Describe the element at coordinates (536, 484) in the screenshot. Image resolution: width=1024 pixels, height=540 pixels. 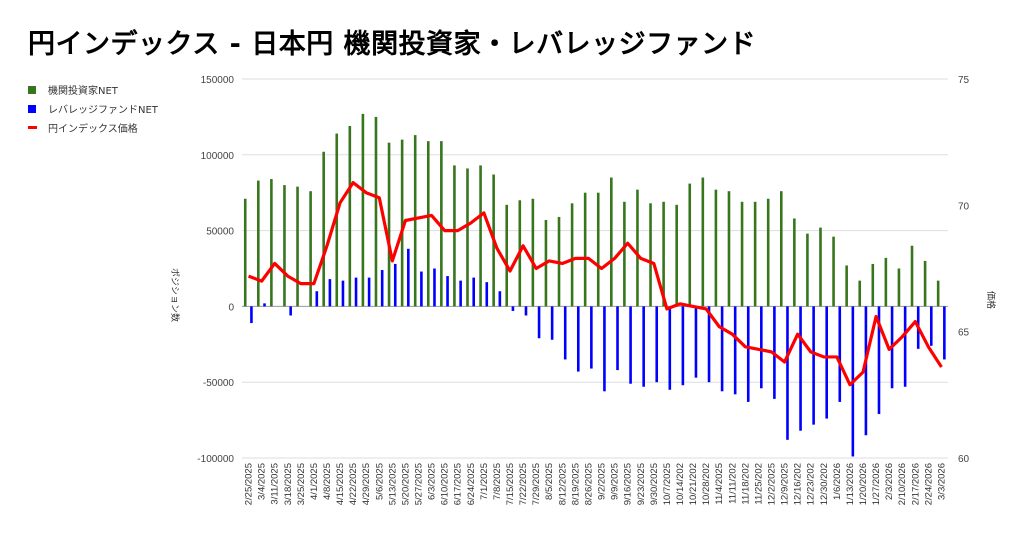
I see `x-tick-label: 7/29/2025` at that location.